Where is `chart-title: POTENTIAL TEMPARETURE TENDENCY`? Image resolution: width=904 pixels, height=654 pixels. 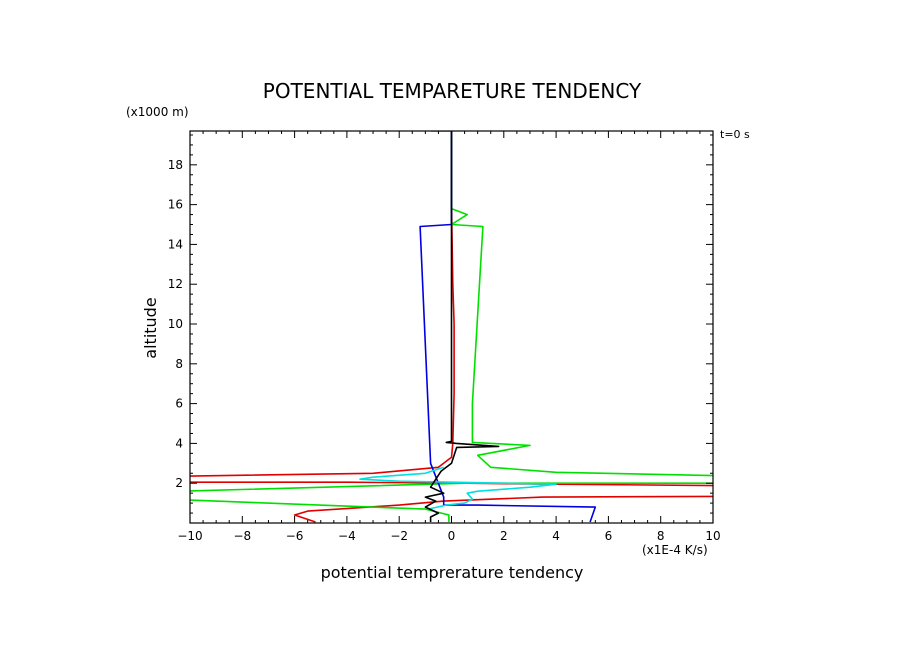
chart-title: POTENTIAL TEMPARETURE TENDENCY is located at coordinates (452, 91).